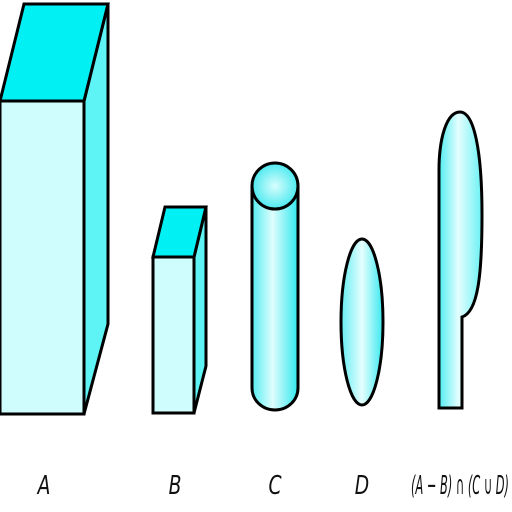 Image resolution: width=512 pixels, height=512 pixels. What do you see at coordinates (275, 186) in the screenshot?
I see `shape-c-cap` at bounding box center [275, 186].